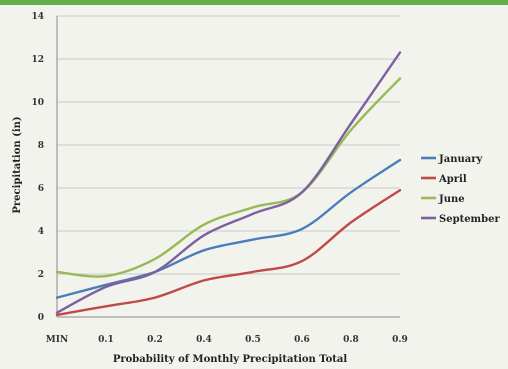 The height and width of the screenshot is (369, 508). What do you see at coordinates (106, 340) in the screenshot?
I see `x-tick-label: 0.1` at bounding box center [106, 340].